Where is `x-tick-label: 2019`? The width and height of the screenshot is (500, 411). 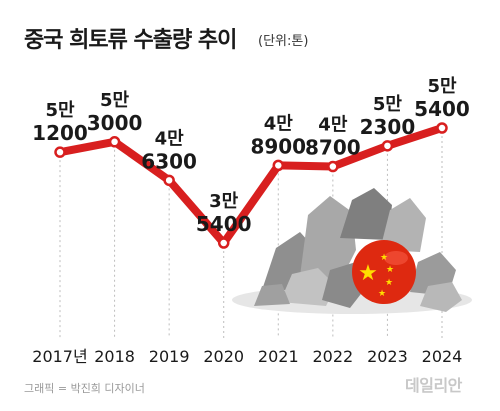 x-tick-label: 2019 is located at coordinates (169, 356).